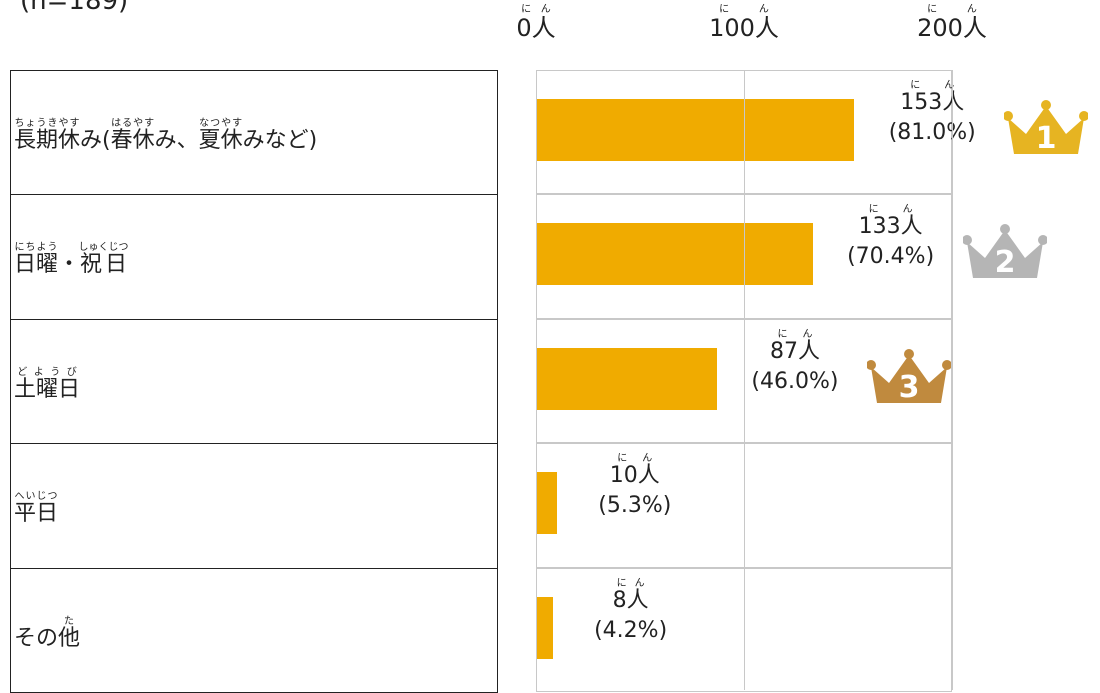 The width and height of the screenshot is (1100, 693). I want to click on category-text: みなど), so click(280, 140).